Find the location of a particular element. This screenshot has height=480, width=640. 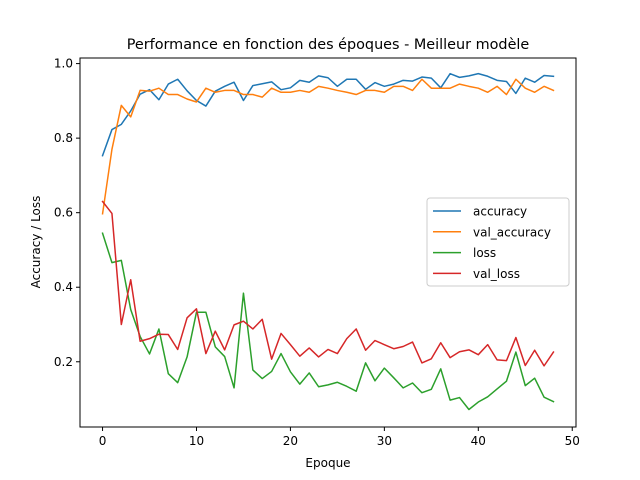

y-axis-label: Accuracy / Loss is located at coordinates (36, 242).